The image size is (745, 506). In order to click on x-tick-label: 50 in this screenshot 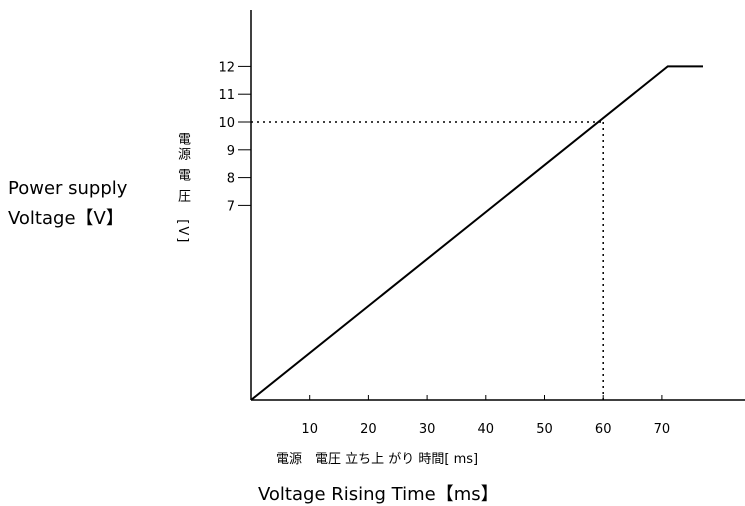, I will do `click(544, 429)`.